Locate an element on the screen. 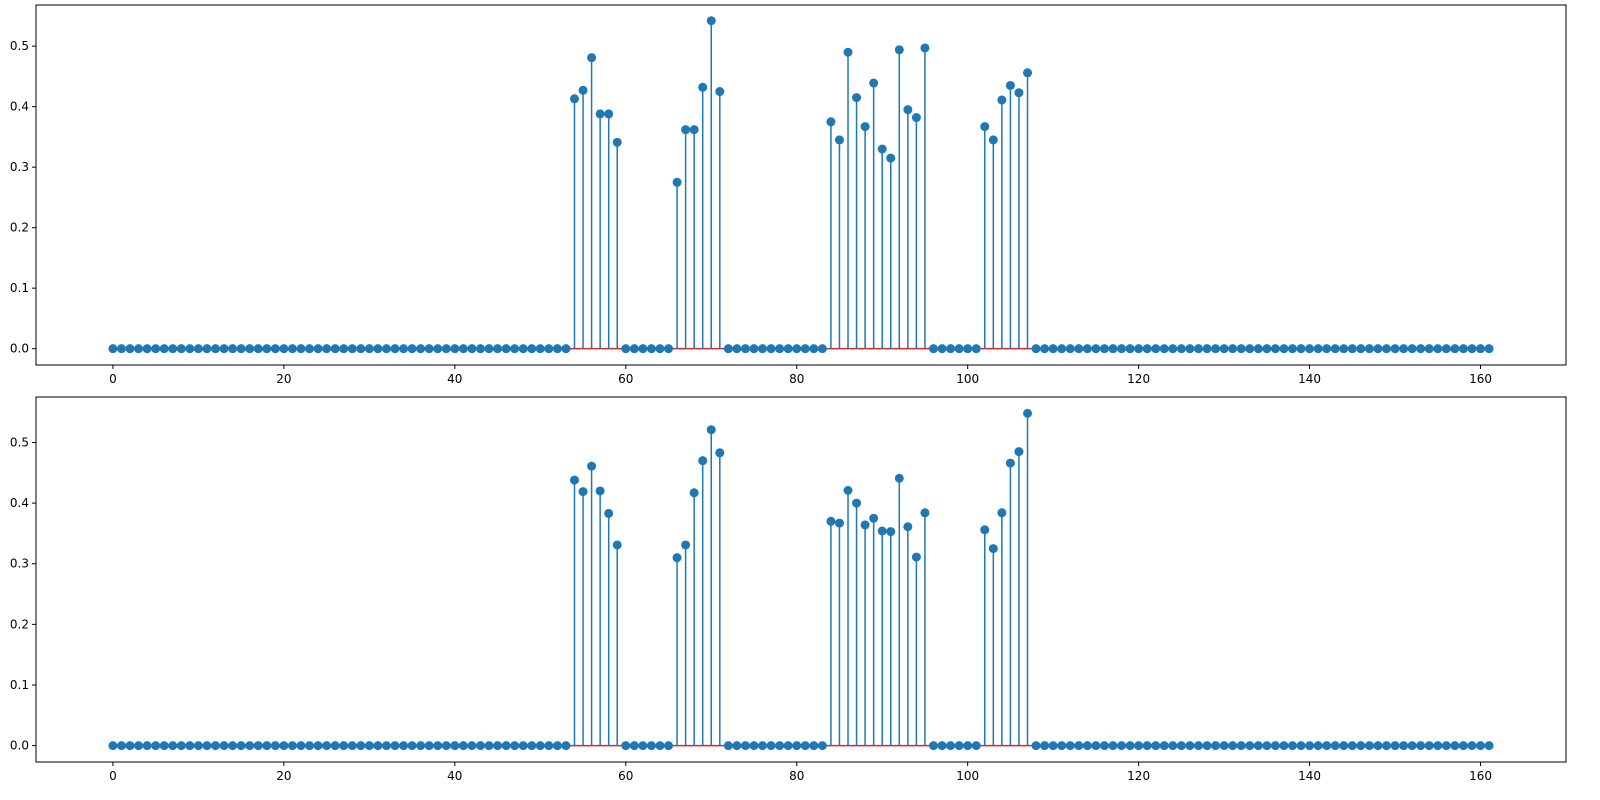  top-ytick-label: 0.4 is located at coordinates (19, 107).